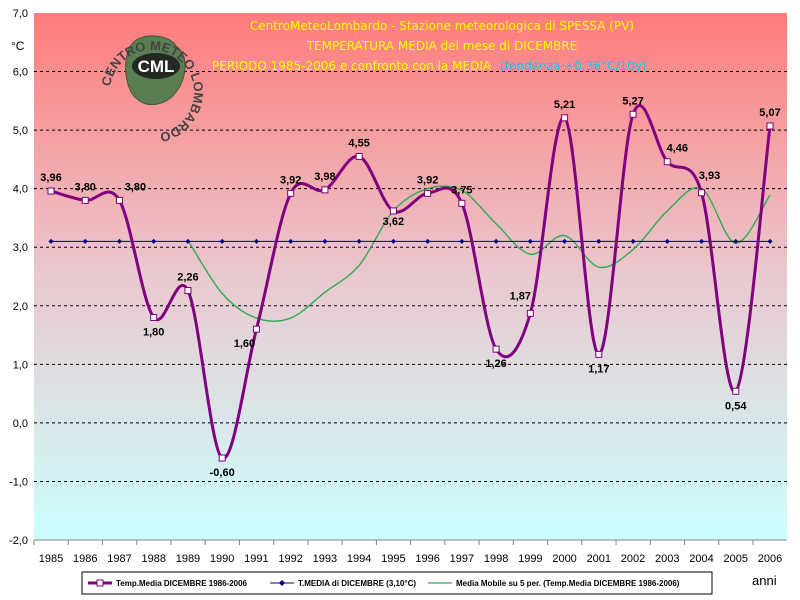 Image resolution: width=800 pixels, height=600 pixels. I want to click on x-tick-label: 1992, so click(290, 559).